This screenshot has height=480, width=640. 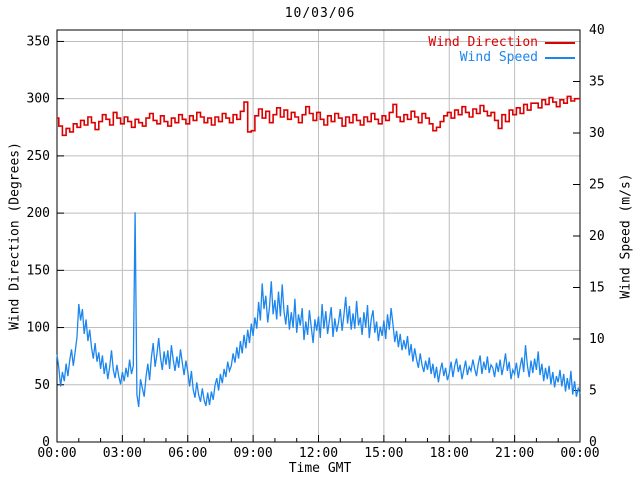 I want to click on wind-direction-line-swatch, so click(x=560, y=42).